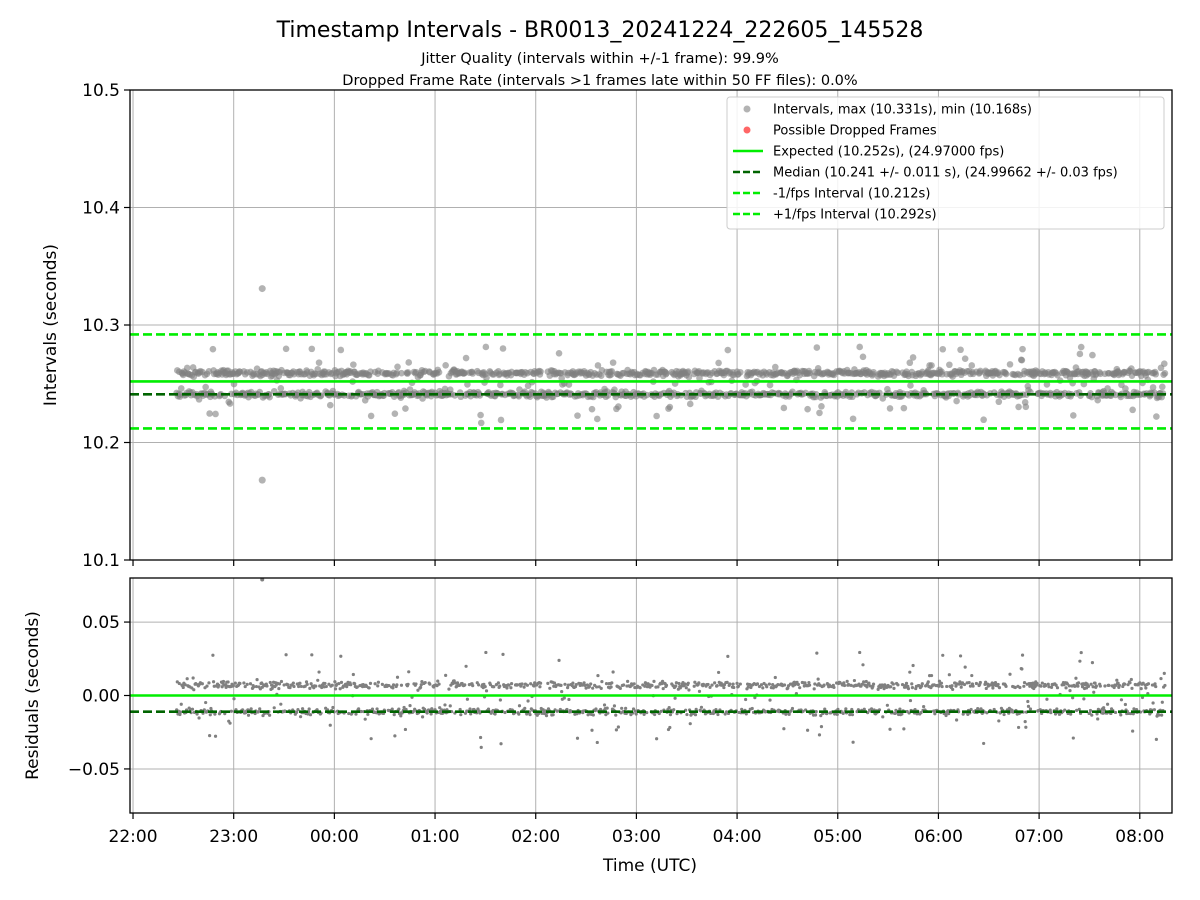  Describe the element at coordinates (334, 837) in the screenshot. I see `x-tick-label: 00:00` at that location.